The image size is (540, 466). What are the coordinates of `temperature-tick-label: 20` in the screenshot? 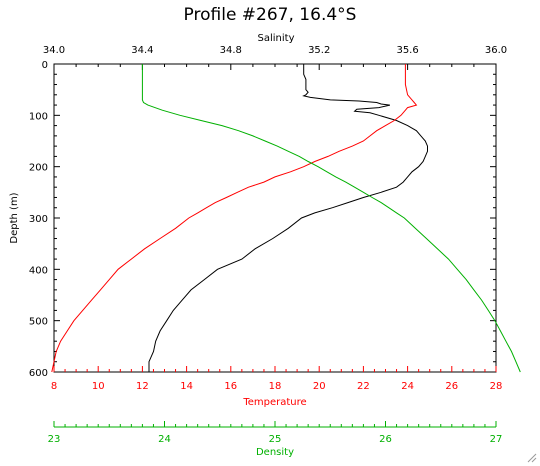 It's located at (319, 386).